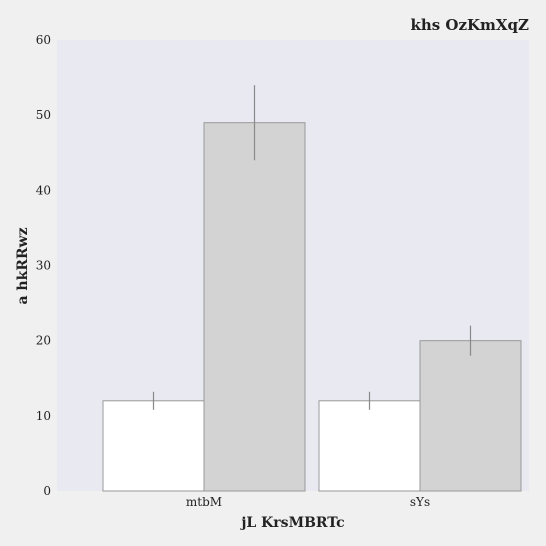 The width and height of the screenshot is (546, 546). Describe the element at coordinates (47, 491) in the screenshot. I see `y-tick-label: 0` at that location.